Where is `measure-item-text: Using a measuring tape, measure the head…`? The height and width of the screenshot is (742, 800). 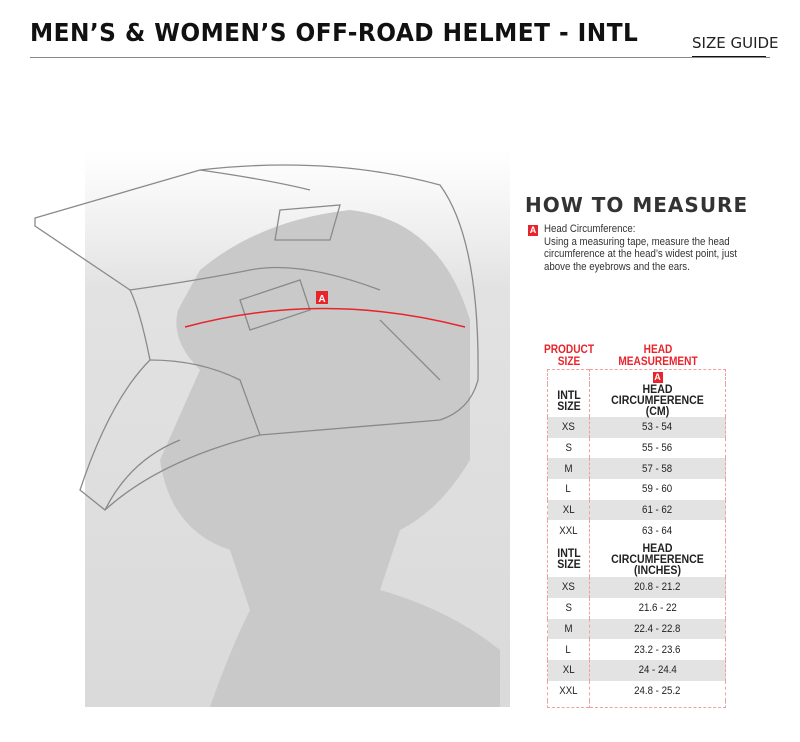
measure-item-text: Using a measuring tape, measure the head… is located at coordinates (640, 254).